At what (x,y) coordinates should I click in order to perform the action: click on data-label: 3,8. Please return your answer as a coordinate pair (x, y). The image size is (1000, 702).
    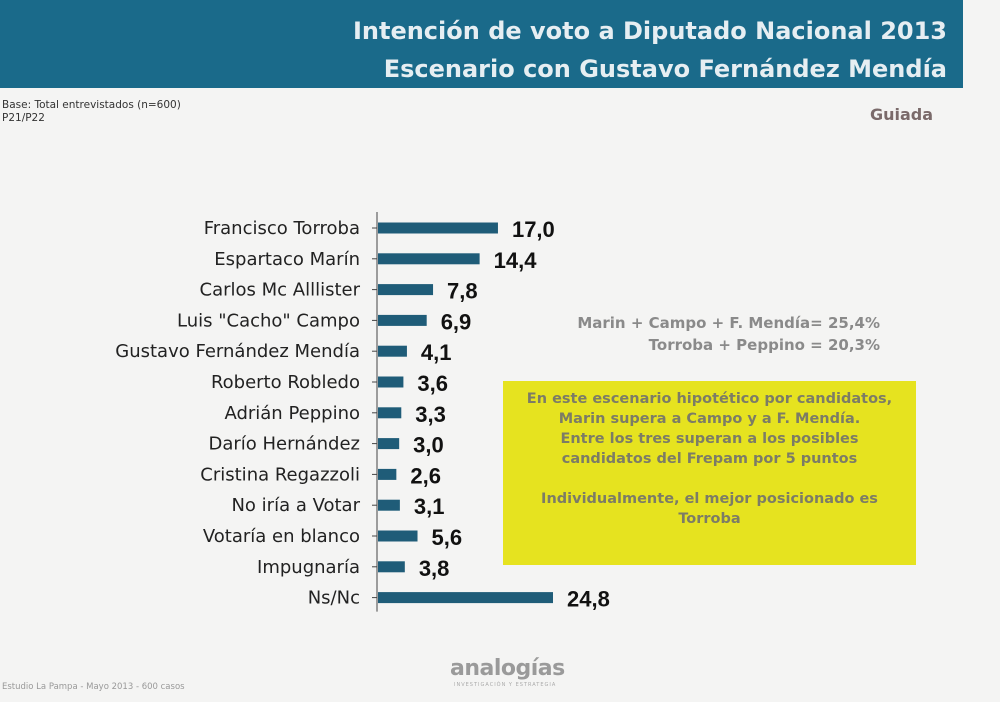
    Looking at the image, I should click on (434, 568).